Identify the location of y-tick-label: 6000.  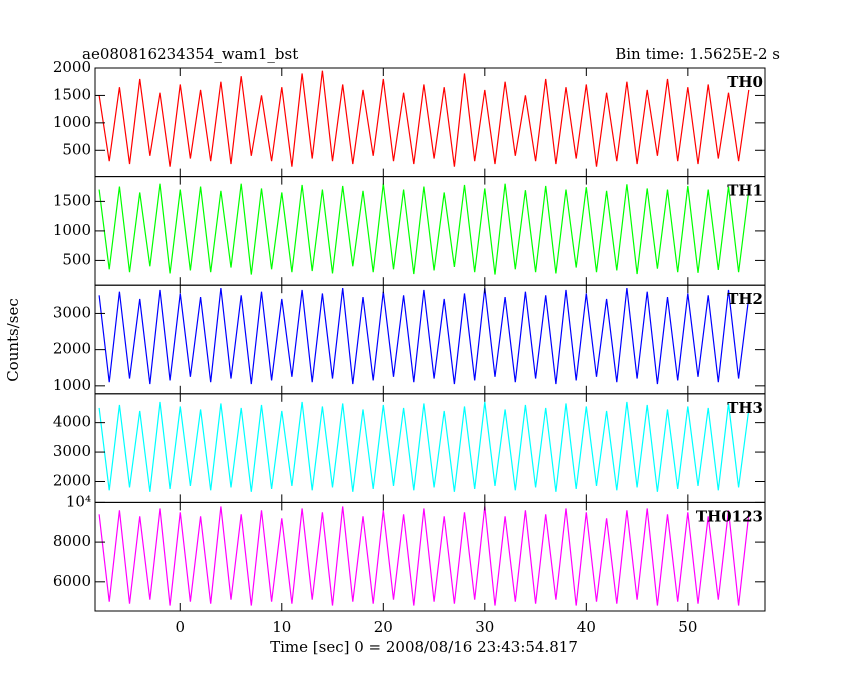
(72, 581).